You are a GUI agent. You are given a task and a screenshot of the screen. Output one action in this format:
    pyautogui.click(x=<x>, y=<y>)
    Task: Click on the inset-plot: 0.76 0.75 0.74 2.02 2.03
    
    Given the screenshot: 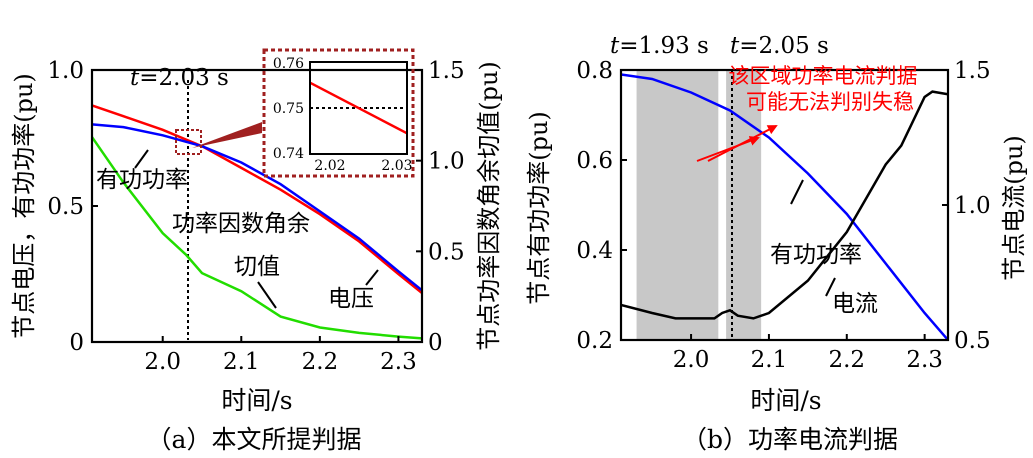 What is the action you would take?
    pyautogui.click(x=343, y=115)
    